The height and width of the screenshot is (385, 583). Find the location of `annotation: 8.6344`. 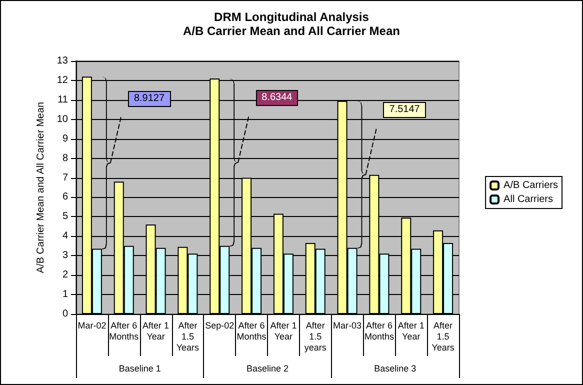

annotation: 8.6344 is located at coordinates (277, 98).